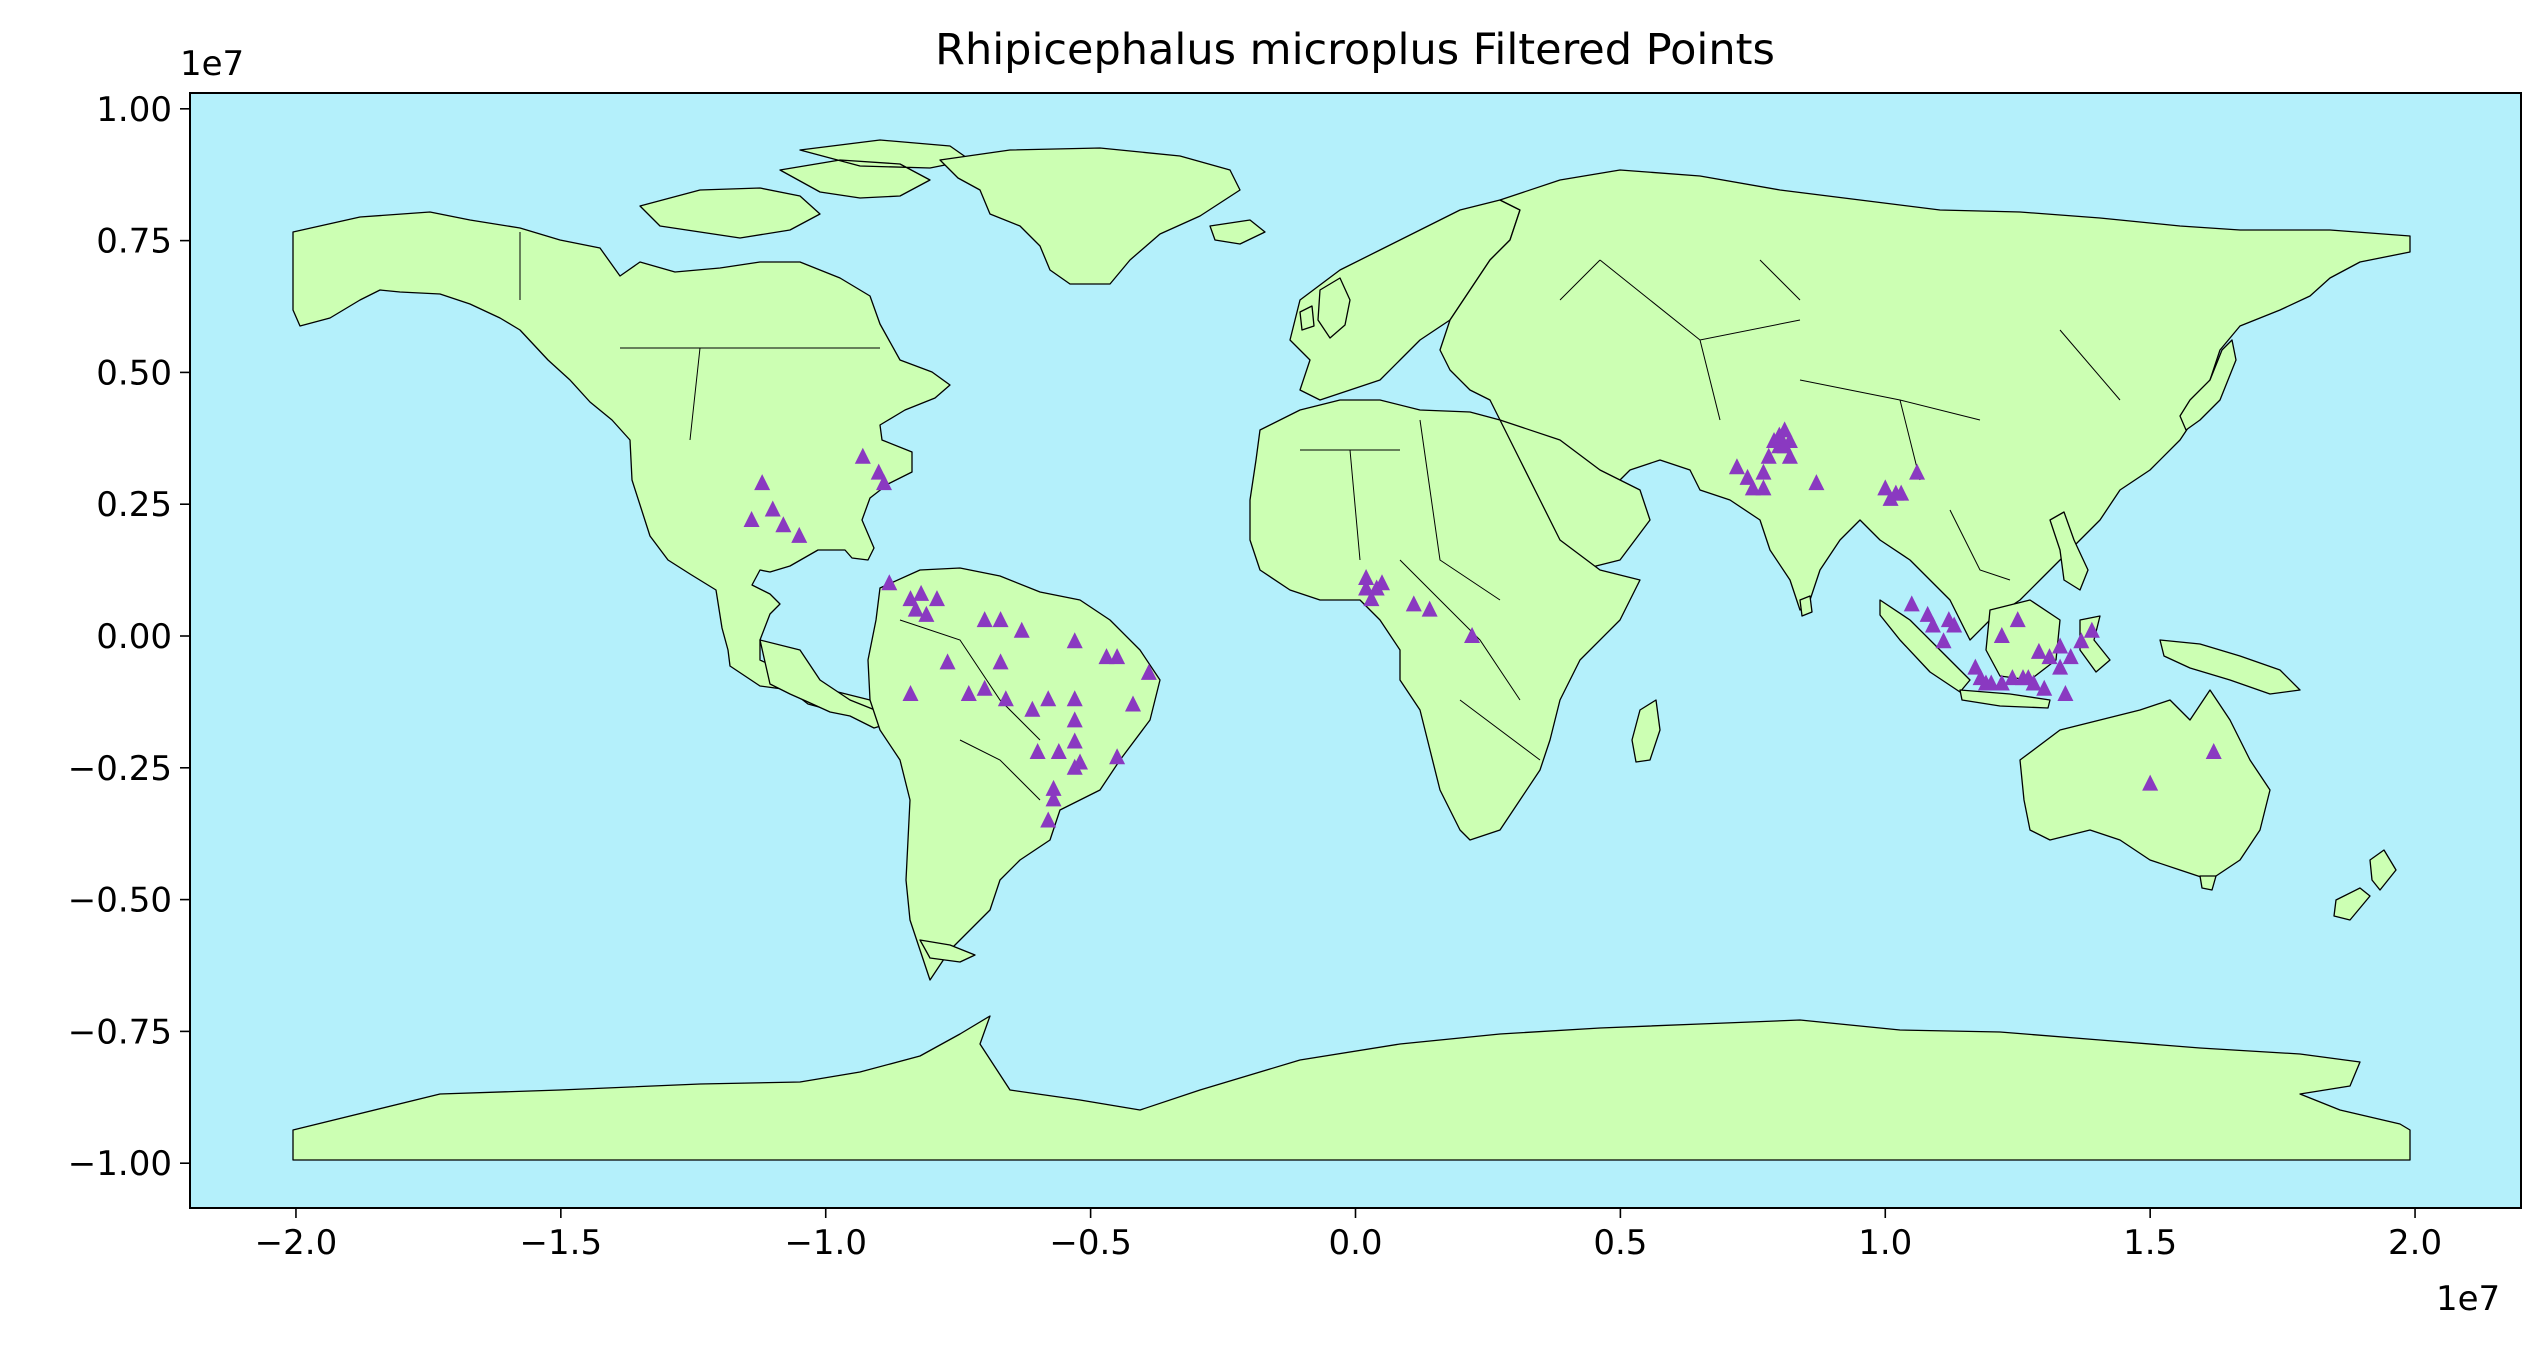 Image resolution: width=2541 pixels, height=1363 pixels. I want to click on land-new-zealand, so click(2365, 885).